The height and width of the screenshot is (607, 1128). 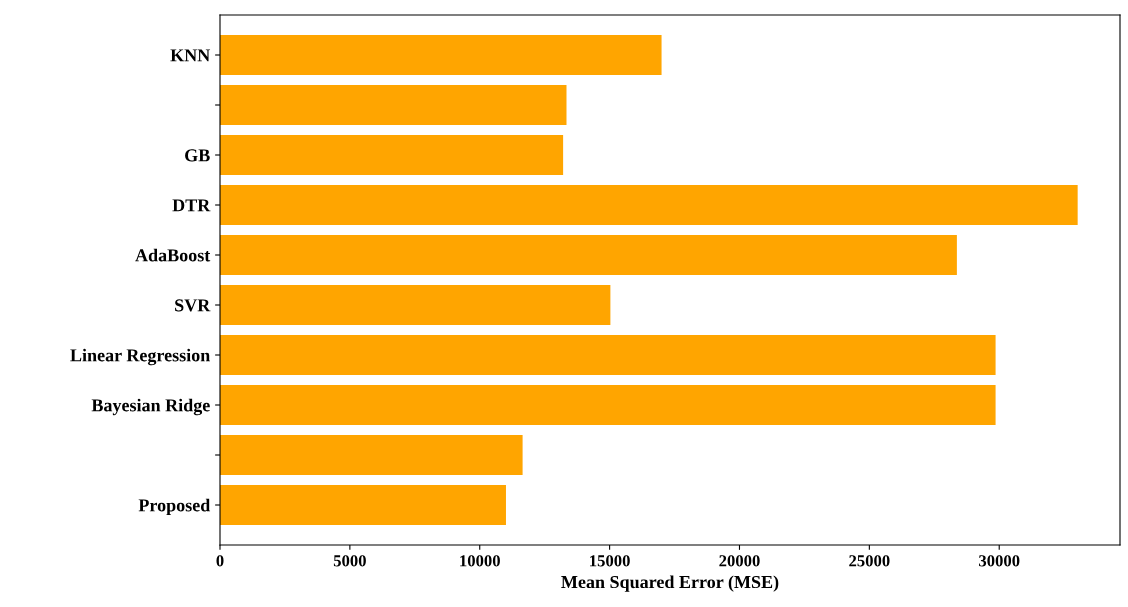 I want to click on x-axis-title: Mean Squared Error (MSE), so click(x=670, y=583).